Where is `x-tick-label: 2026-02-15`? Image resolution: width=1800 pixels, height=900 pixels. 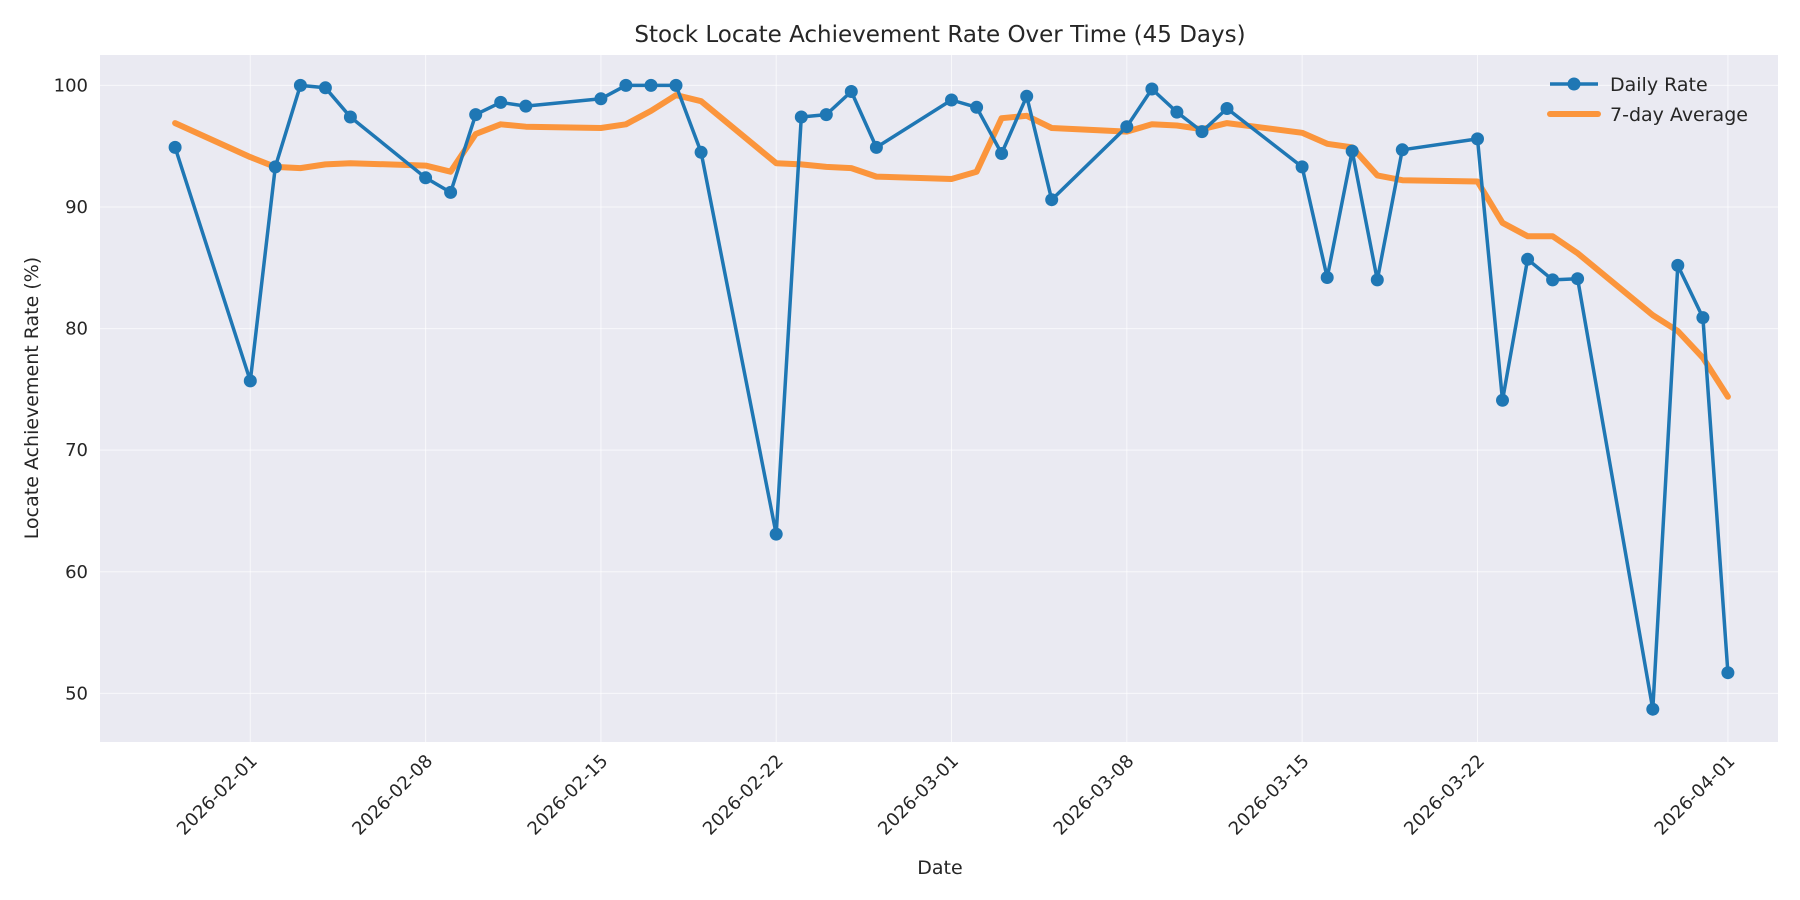 x-tick-label: 2026-02-15 is located at coordinates (568, 795).